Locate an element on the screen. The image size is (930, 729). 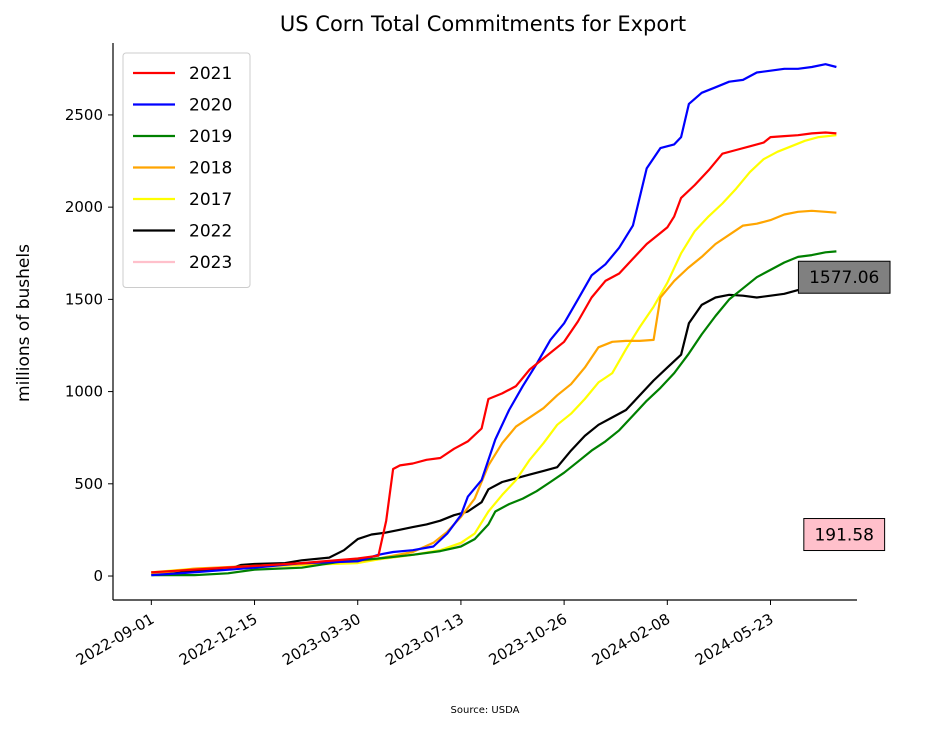
legend: 2021 2020 2019 2018 2017 2022 2023 is located at coordinates (186, 170).